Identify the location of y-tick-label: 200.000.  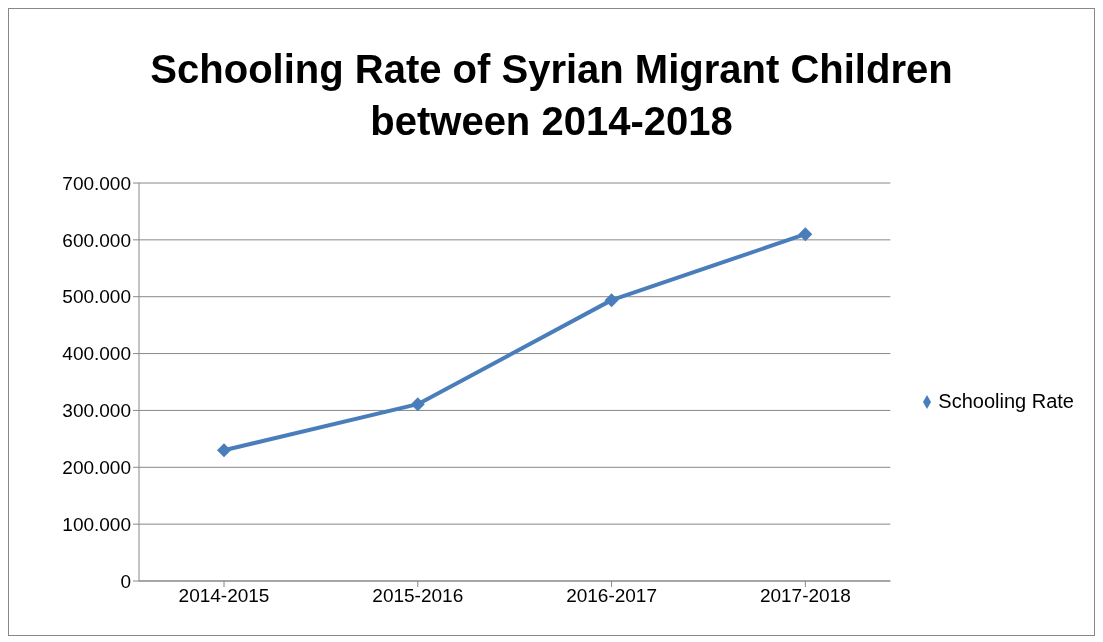
(96, 468).